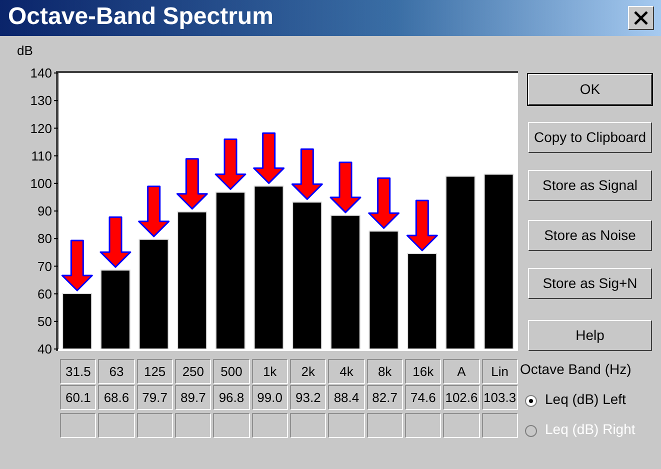 The height and width of the screenshot is (469, 661). Describe the element at coordinates (193, 371) in the screenshot. I see `x-tick-label: 250` at that location.